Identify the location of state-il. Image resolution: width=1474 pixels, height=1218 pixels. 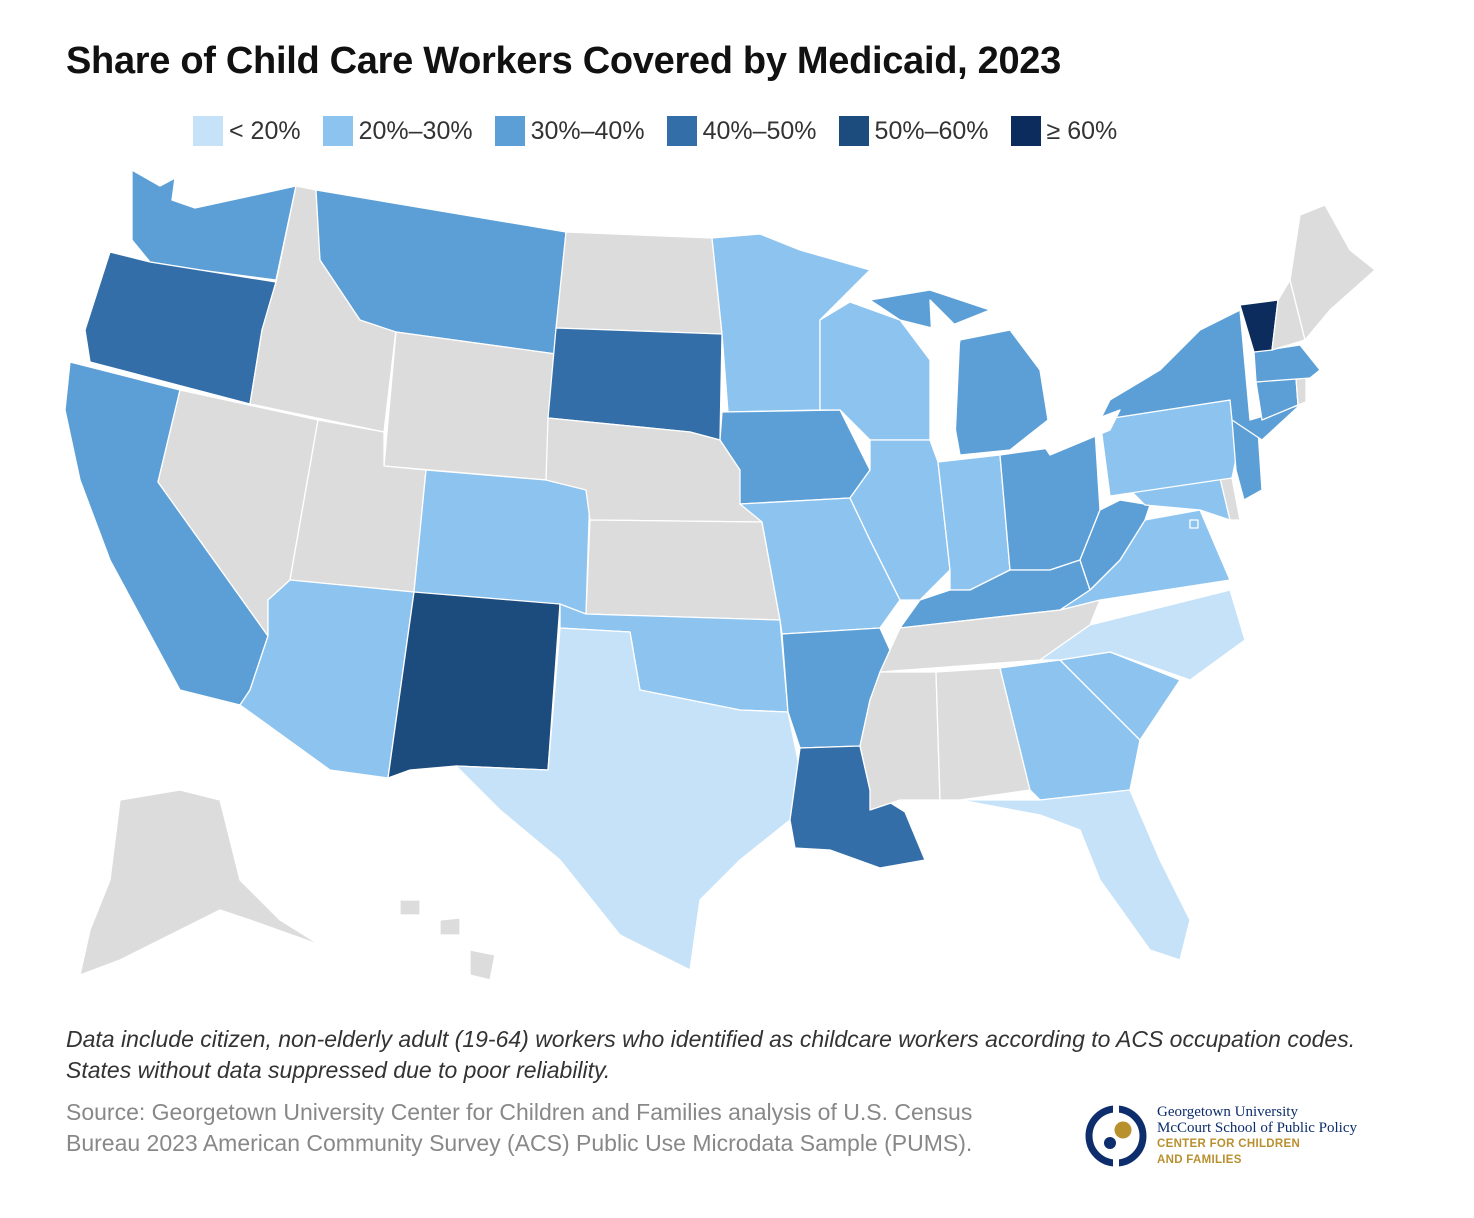
(900, 520).